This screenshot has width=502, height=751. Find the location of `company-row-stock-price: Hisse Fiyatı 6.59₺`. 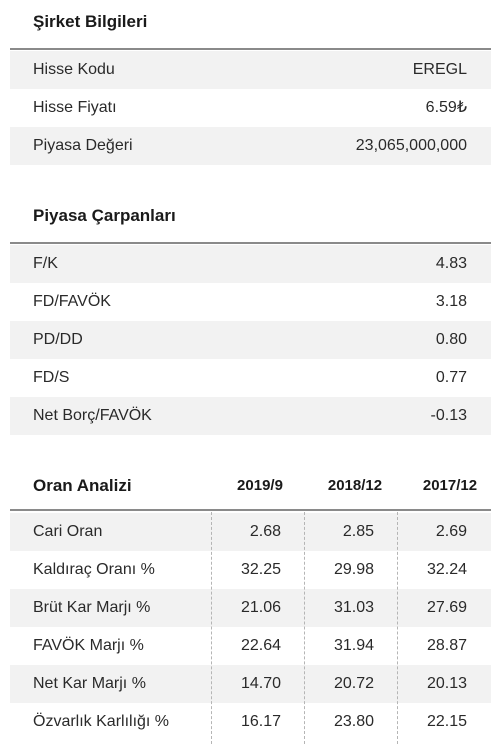

company-row-stock-price: Hisse Fiyatı 6.59₺ is located at coordinates (250, 108).